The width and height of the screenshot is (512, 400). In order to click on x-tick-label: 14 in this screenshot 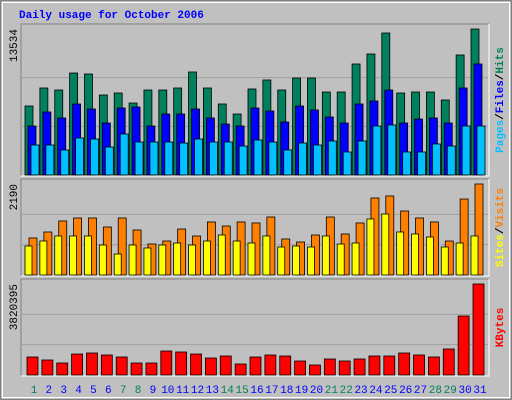, I will do `click(228, 391)`.